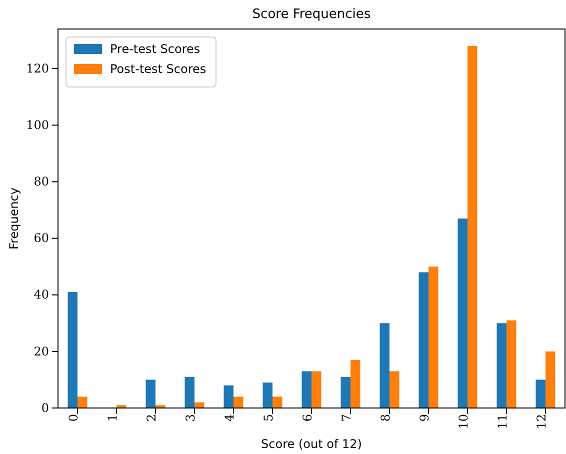  Describe the element at coordinates (41, 295) in the screenshot. I see `y-tick-label: 40` at that location.